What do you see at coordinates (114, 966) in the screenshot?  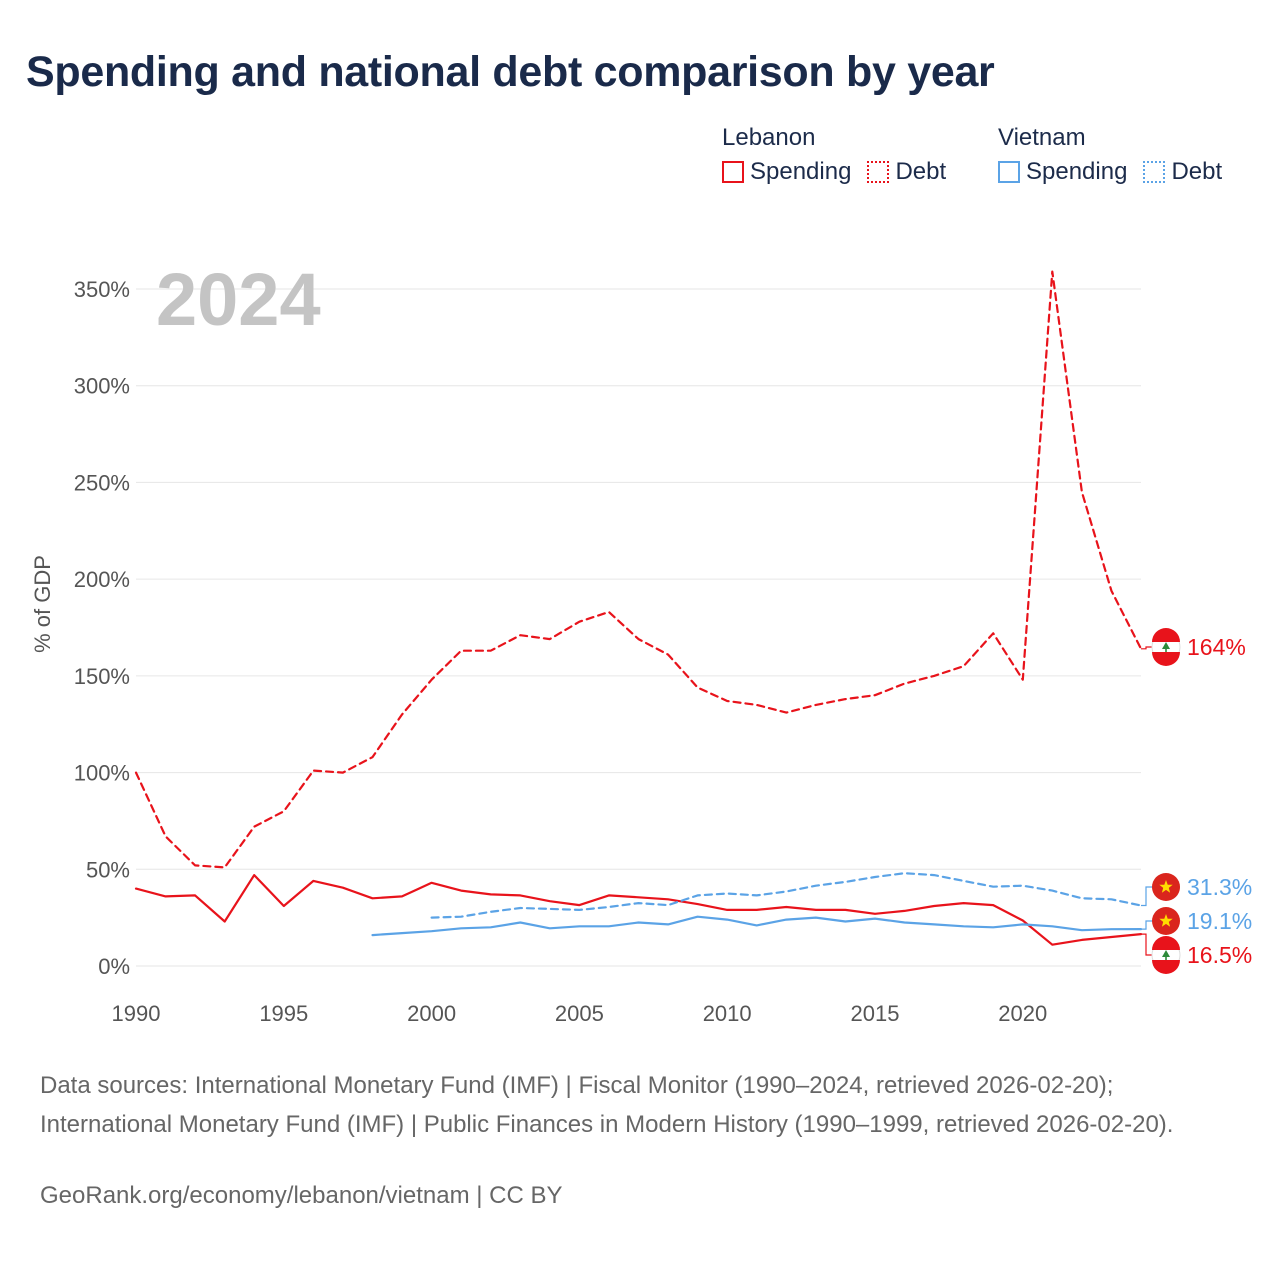 I see `y-tick-label: 0%` at bounding box center [114, 966].